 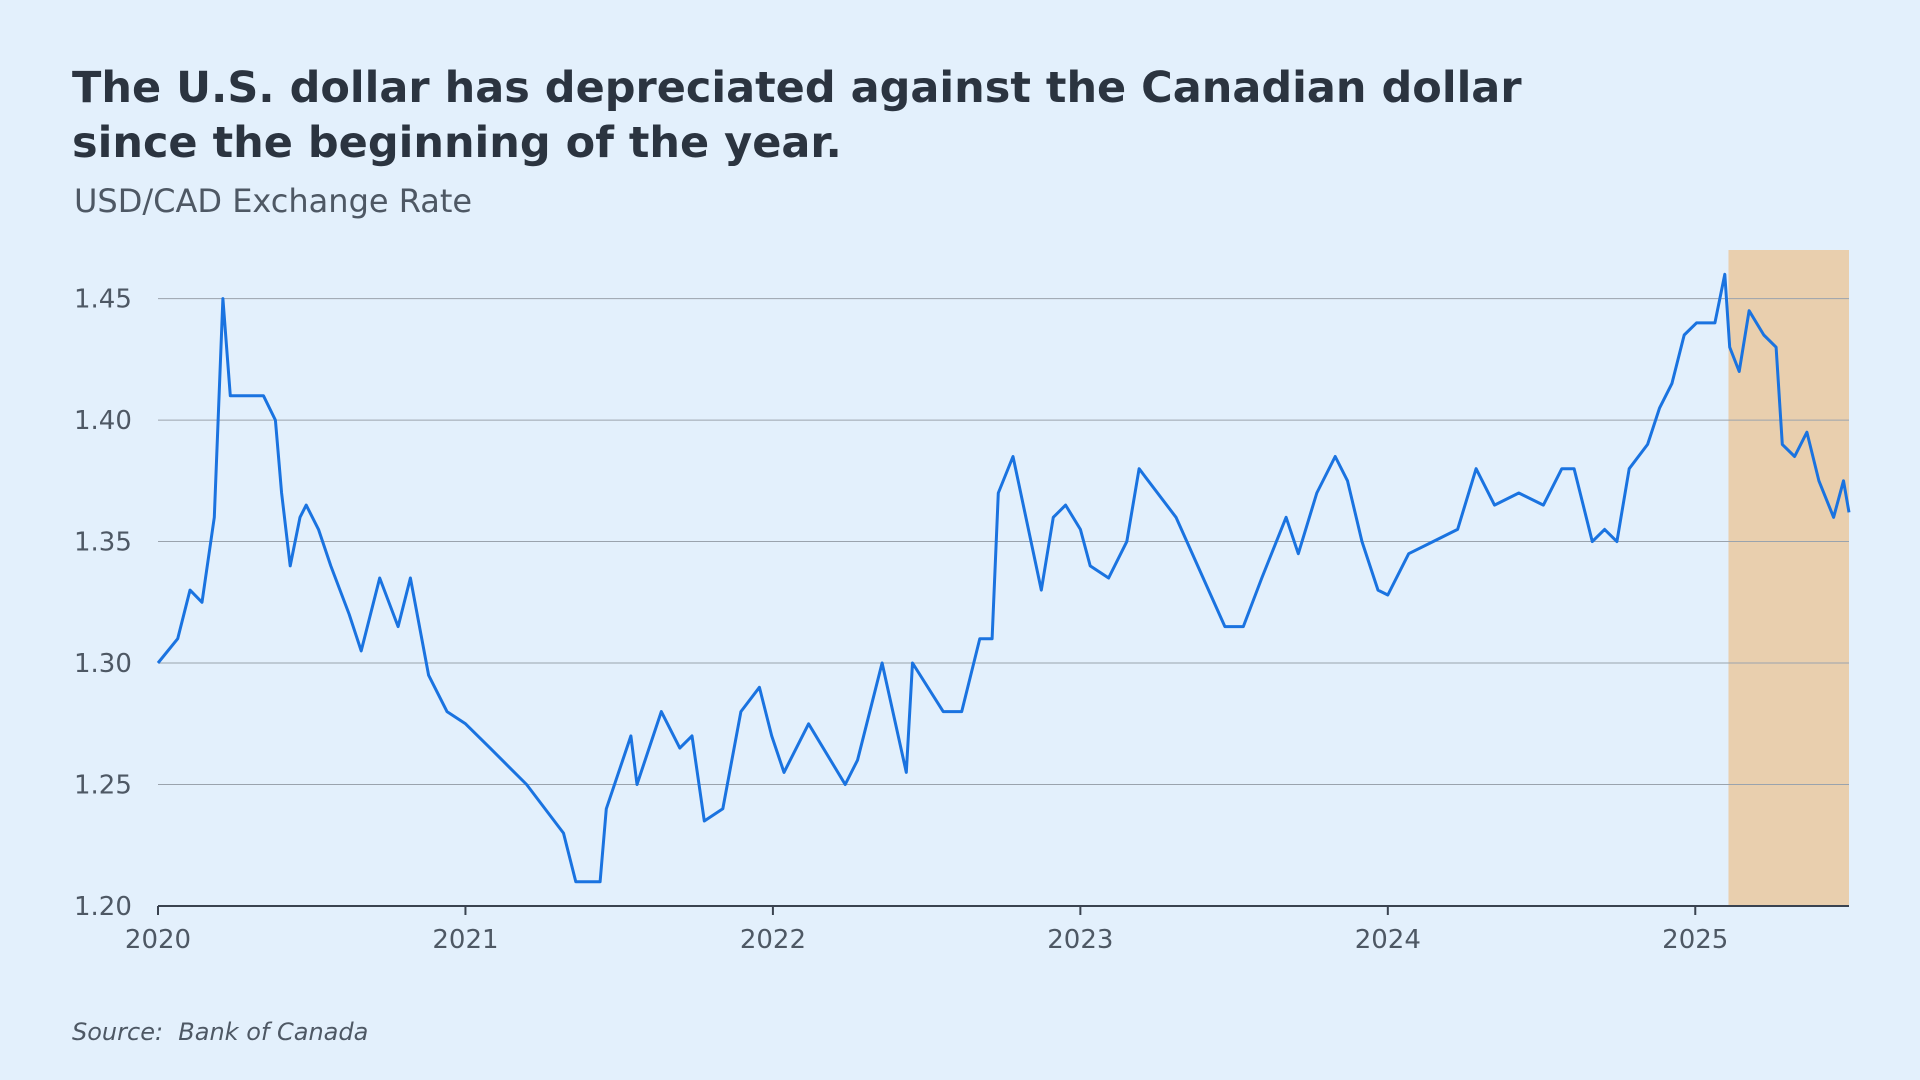 What do you see at coordinates (158, 940) in the screenshot?
I see `x-tick-label: 2020` at bounding box center [158, 940].